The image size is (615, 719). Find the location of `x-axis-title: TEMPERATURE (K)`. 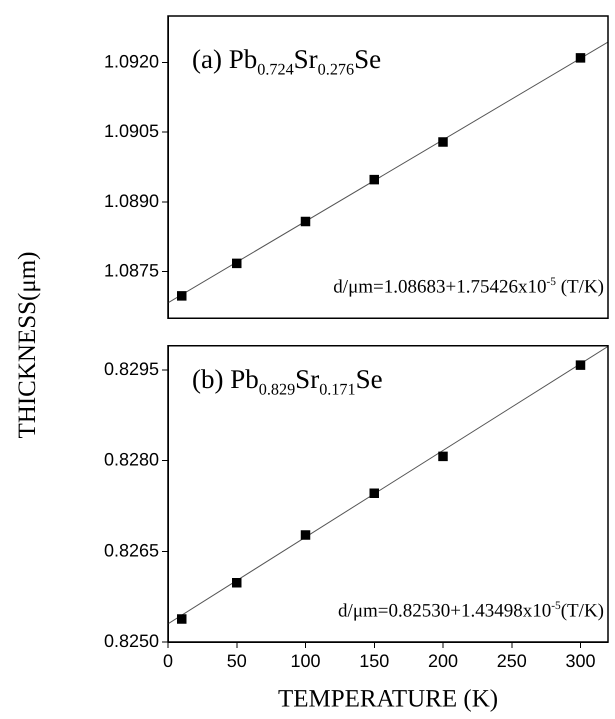

x-axis-title: TEMPERATURE (K) is located at coordinates (388, 699).